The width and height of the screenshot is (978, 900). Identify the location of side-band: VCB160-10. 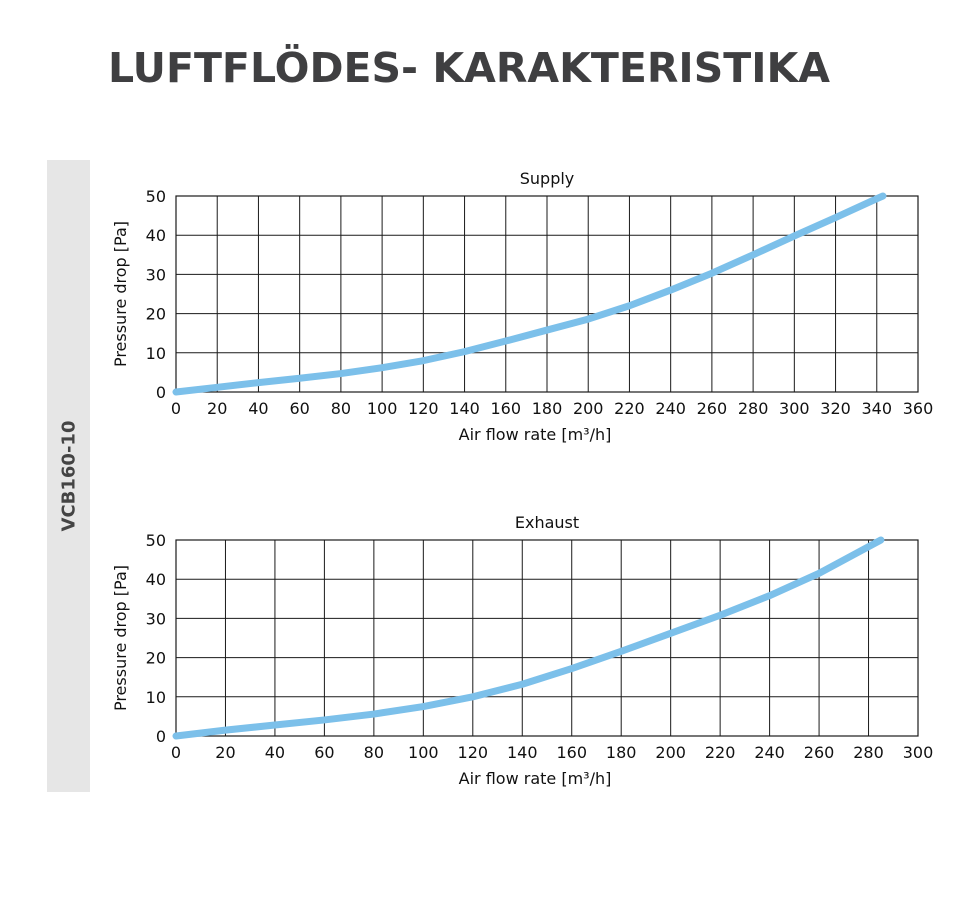
(68, 476).